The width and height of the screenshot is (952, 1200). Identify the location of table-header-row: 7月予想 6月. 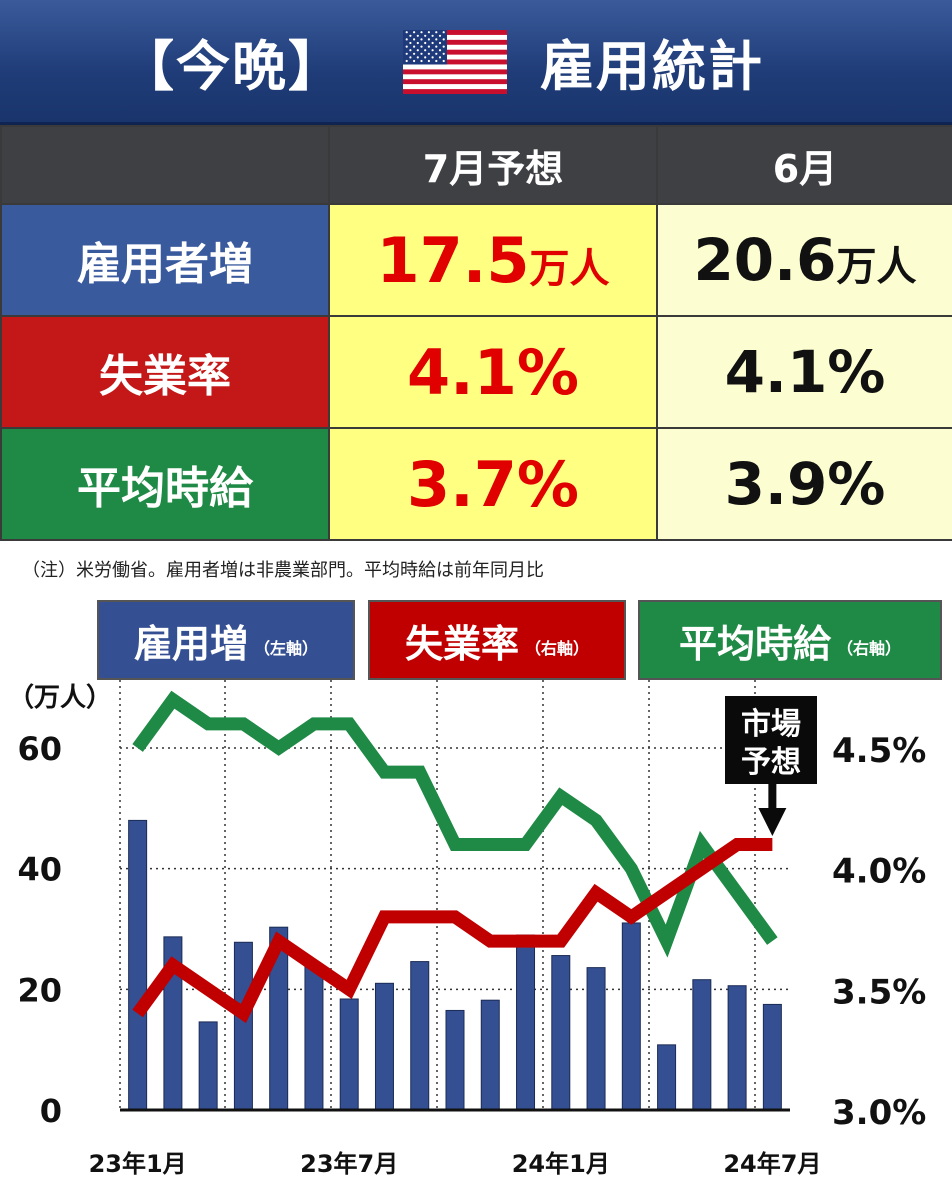
(476, 165).